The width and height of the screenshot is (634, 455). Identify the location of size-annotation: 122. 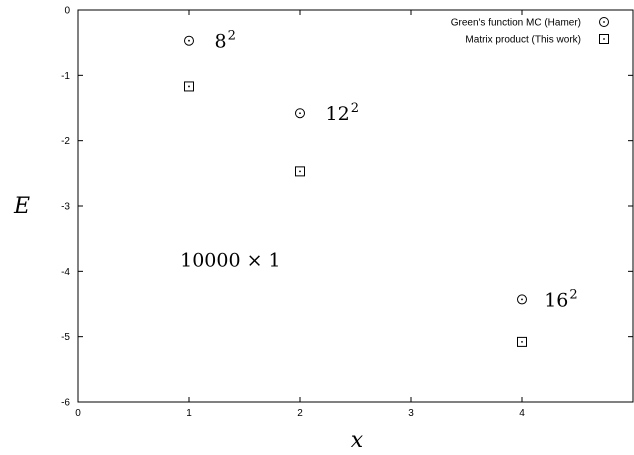
(342, 113).